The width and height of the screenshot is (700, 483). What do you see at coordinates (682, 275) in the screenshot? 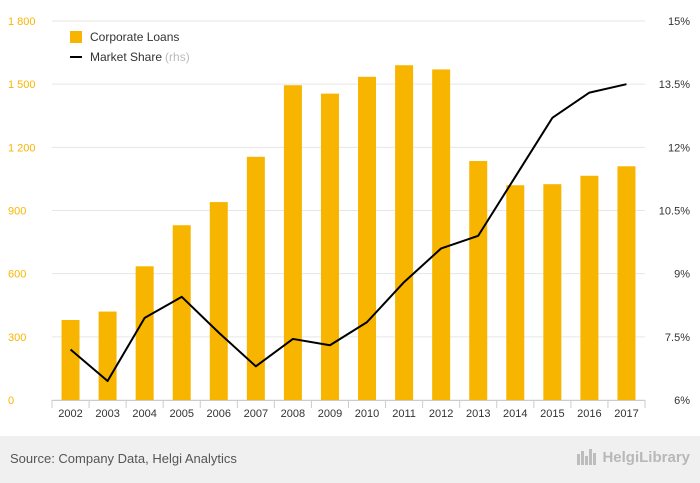
I see `y-right-tick-label: 9%` at bounding box center [682, 275].